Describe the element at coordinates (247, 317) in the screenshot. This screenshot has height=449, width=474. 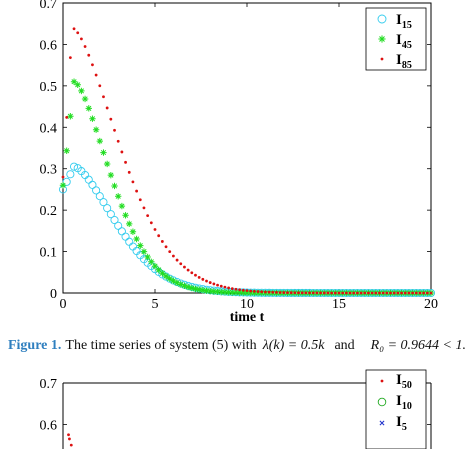
I see `x-axis-label: time t` at that location.